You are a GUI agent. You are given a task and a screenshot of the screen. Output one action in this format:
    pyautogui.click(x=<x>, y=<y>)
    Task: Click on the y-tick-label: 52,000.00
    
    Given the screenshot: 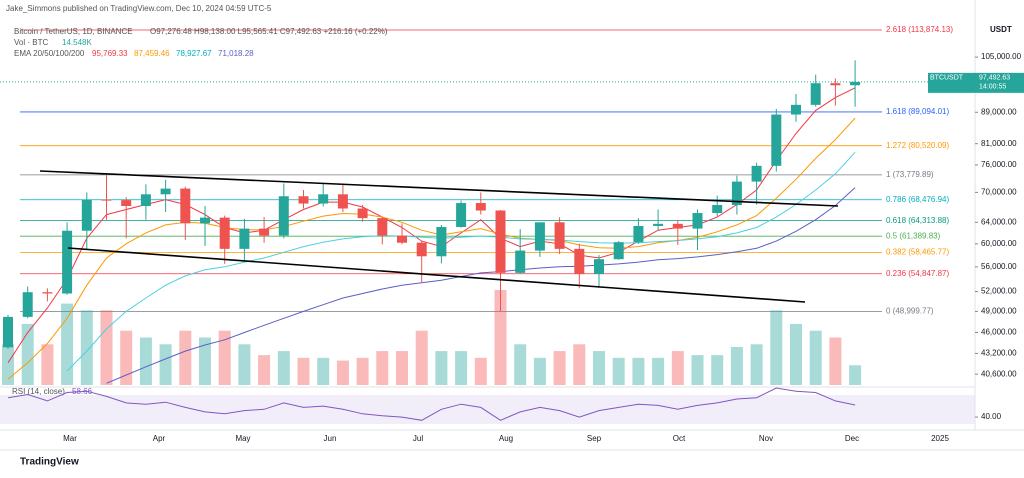 What is the action you would take?
    pyautogui.click(x=999, y=291)
    